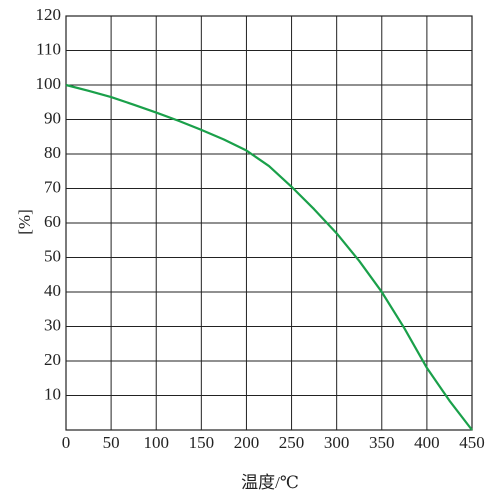 The width and height of the screenshot is (500, 499). Describe the element at coordinates (52, 186) in the screenshot. I see `y-tick-label: 70` at that location.